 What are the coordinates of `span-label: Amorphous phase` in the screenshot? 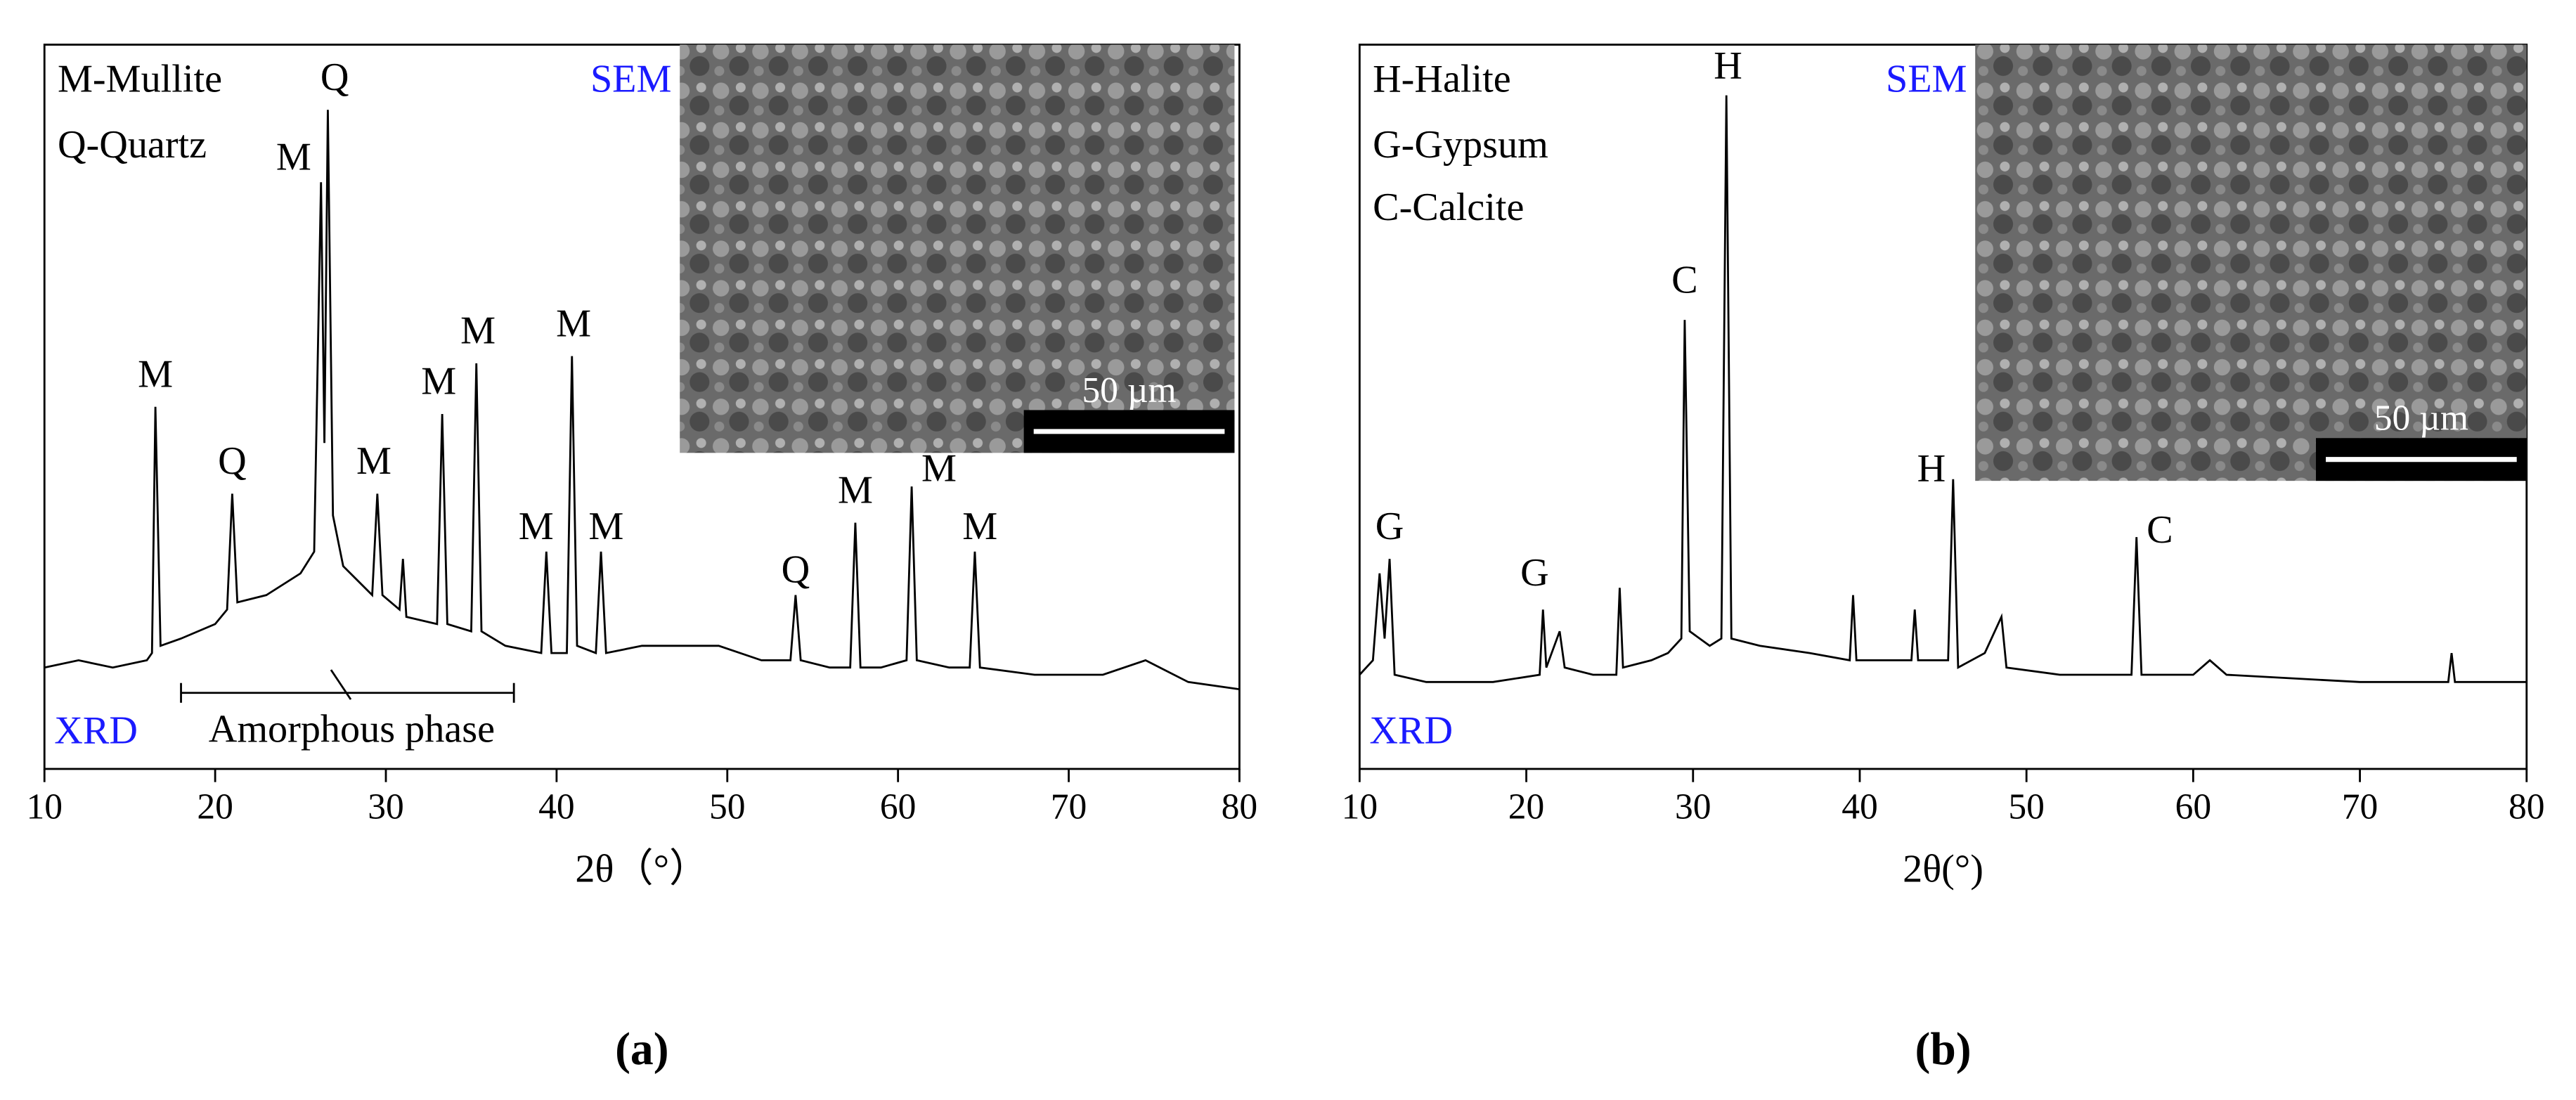 It's located at (352, 729).